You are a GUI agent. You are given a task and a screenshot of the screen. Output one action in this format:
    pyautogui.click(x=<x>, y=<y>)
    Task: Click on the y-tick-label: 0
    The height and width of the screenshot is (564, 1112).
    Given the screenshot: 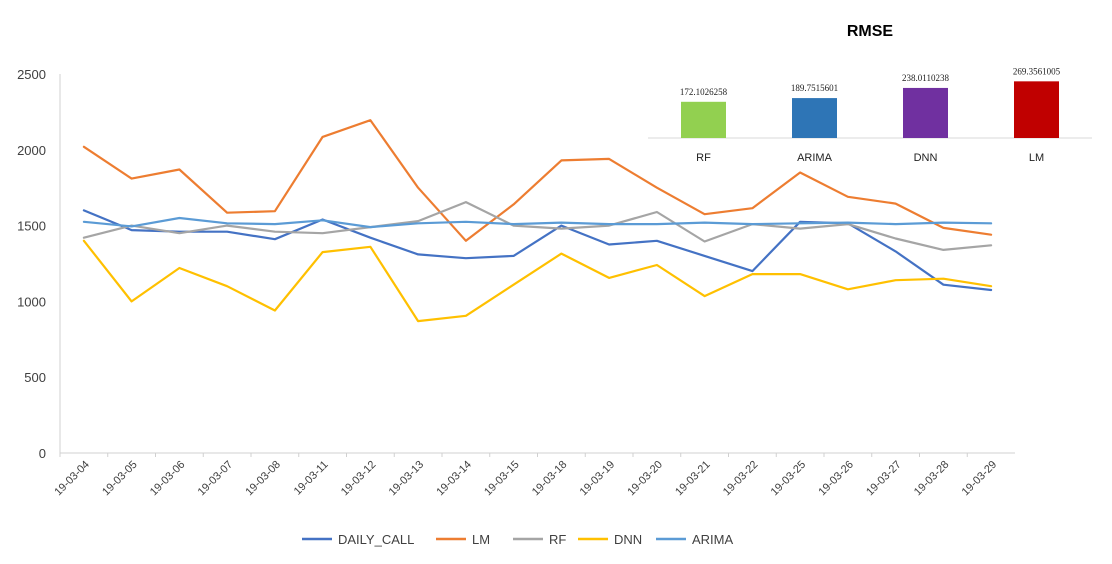 What is the action you would take?
    pyautogui.click(x=42, y=453)
    